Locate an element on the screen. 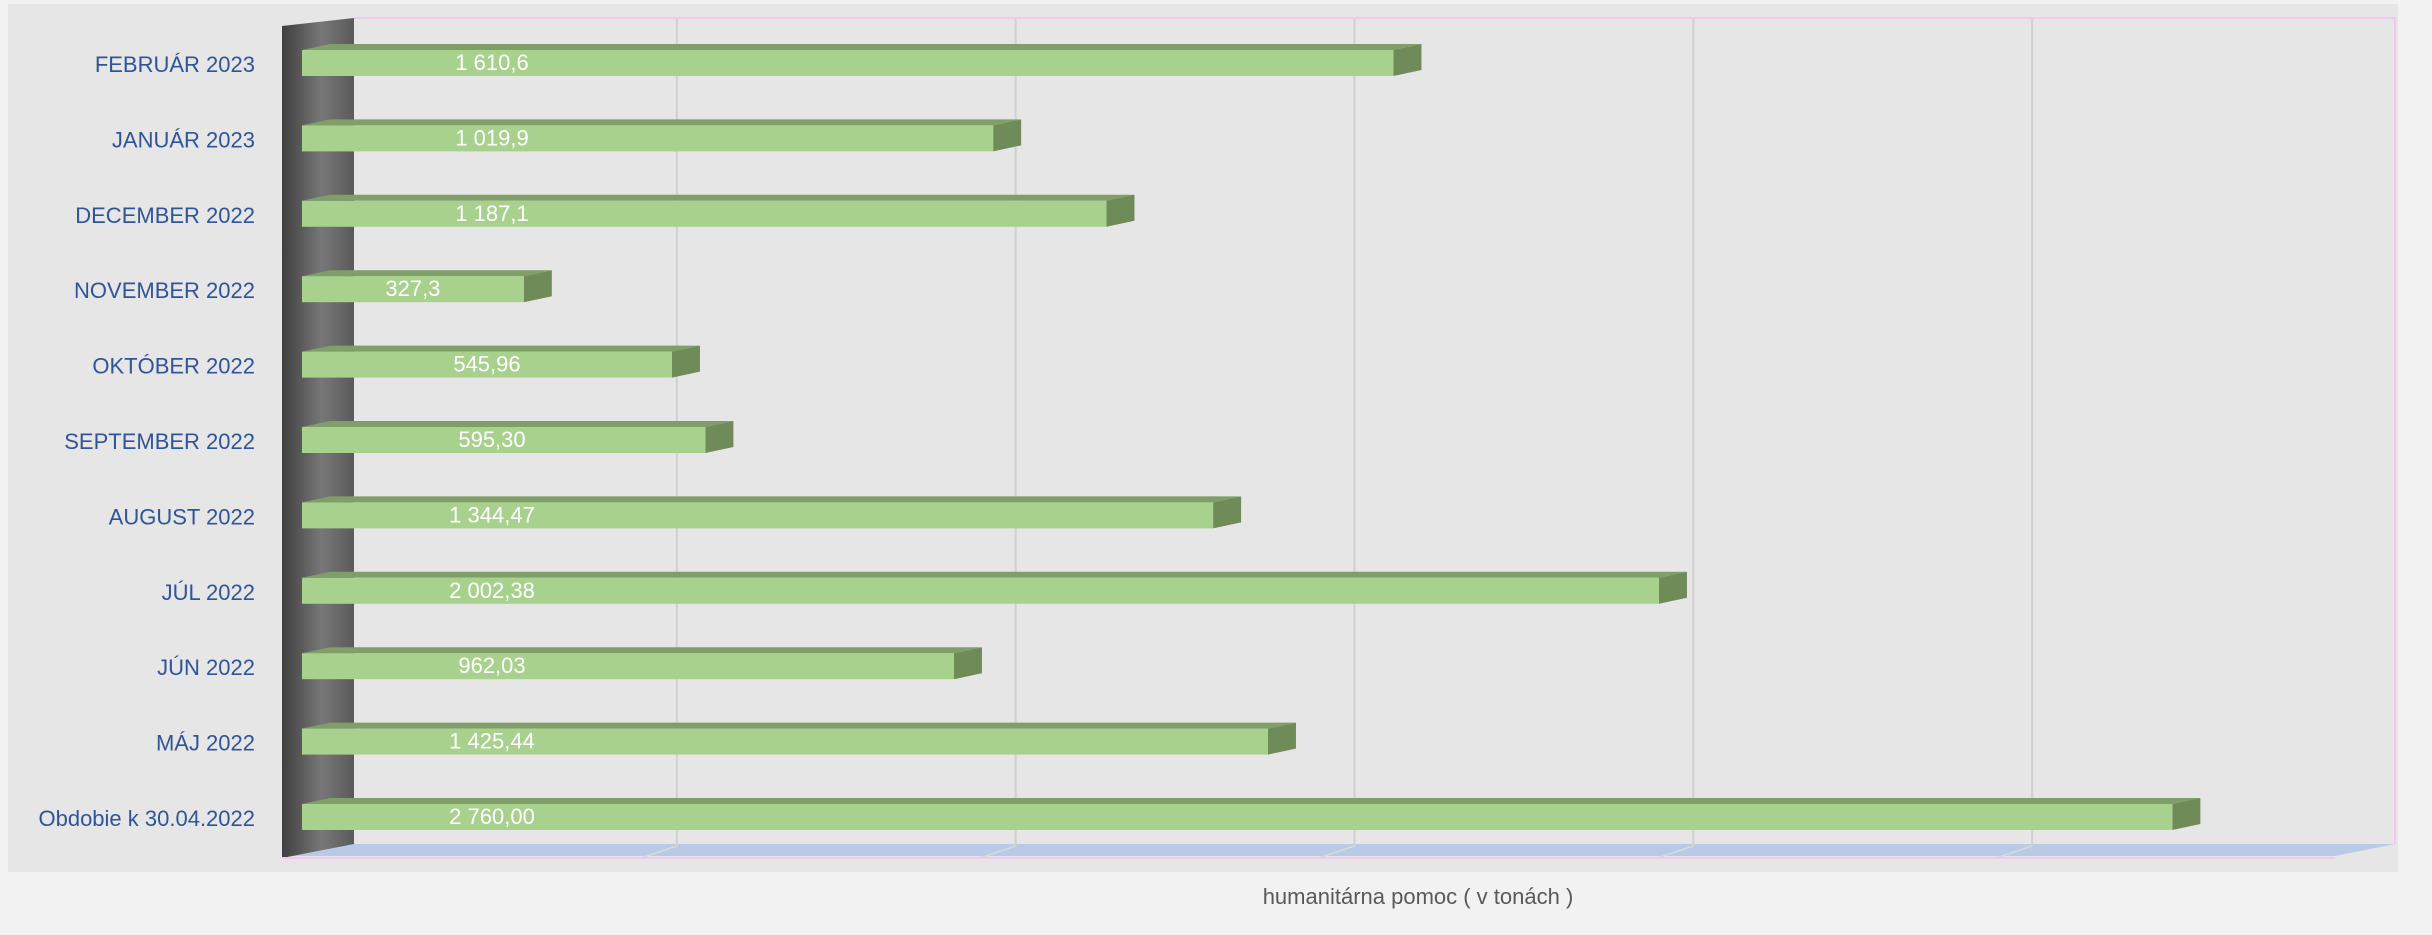 This screenshot has width=2432, height=935. data-label: 595,30 is located at coordinates (491, 439).